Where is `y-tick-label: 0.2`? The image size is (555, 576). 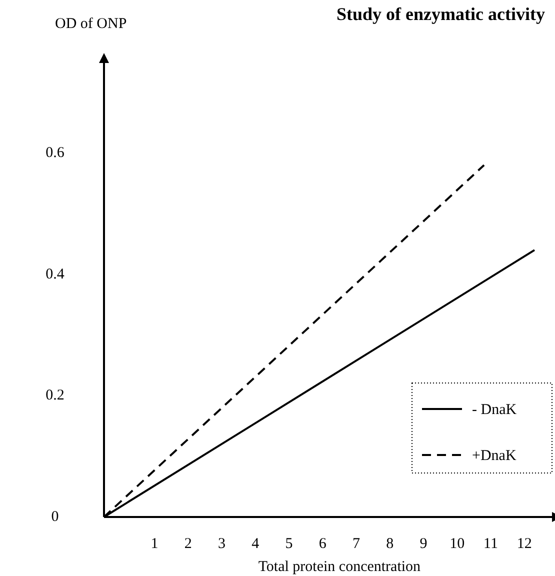
y-tick-label: 0.2 is located at coordinates (55, 396).